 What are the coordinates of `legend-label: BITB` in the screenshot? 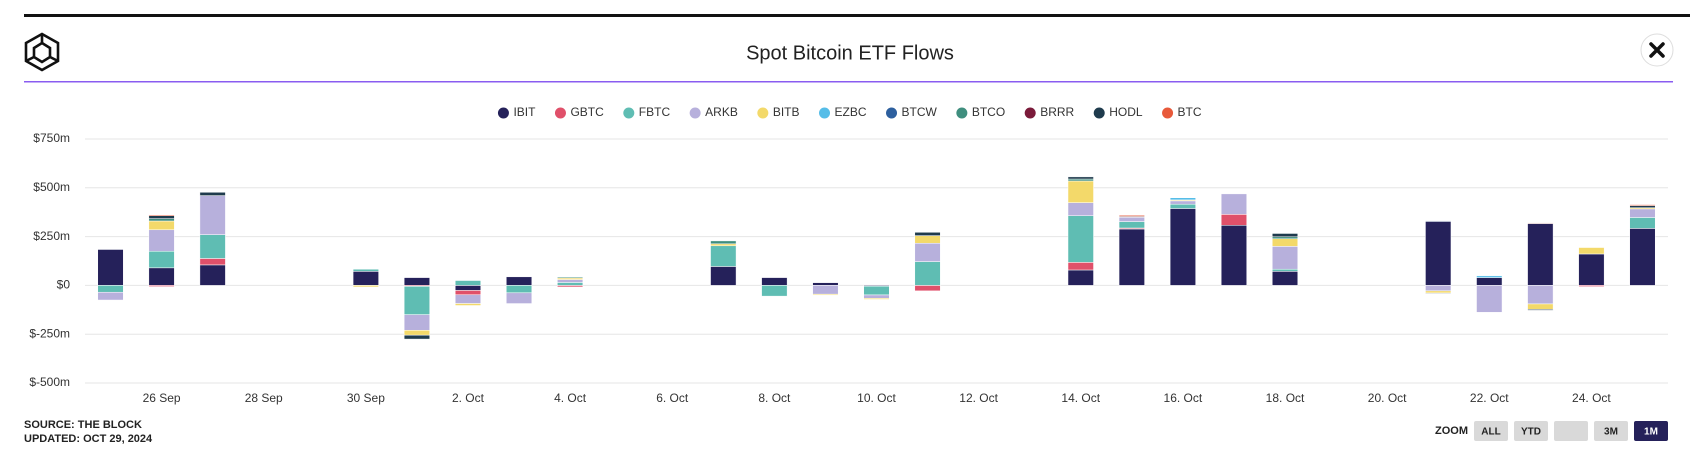 It's located at (786, 112).